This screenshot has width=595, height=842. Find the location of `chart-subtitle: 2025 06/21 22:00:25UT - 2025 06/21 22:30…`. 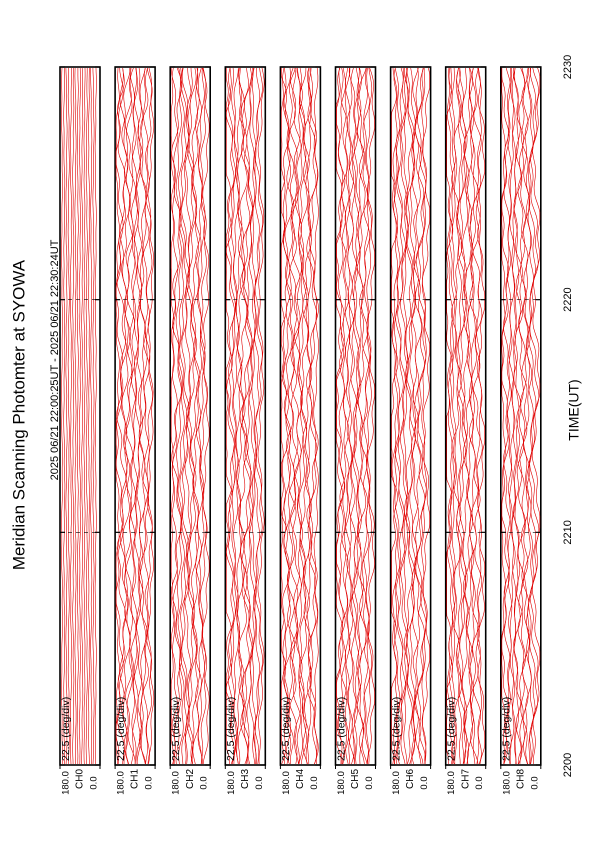

chart-subtitle: 2025 06/21 22:00:25UT - 2025 06/21 22:30… is located at coordinates (55, 359).